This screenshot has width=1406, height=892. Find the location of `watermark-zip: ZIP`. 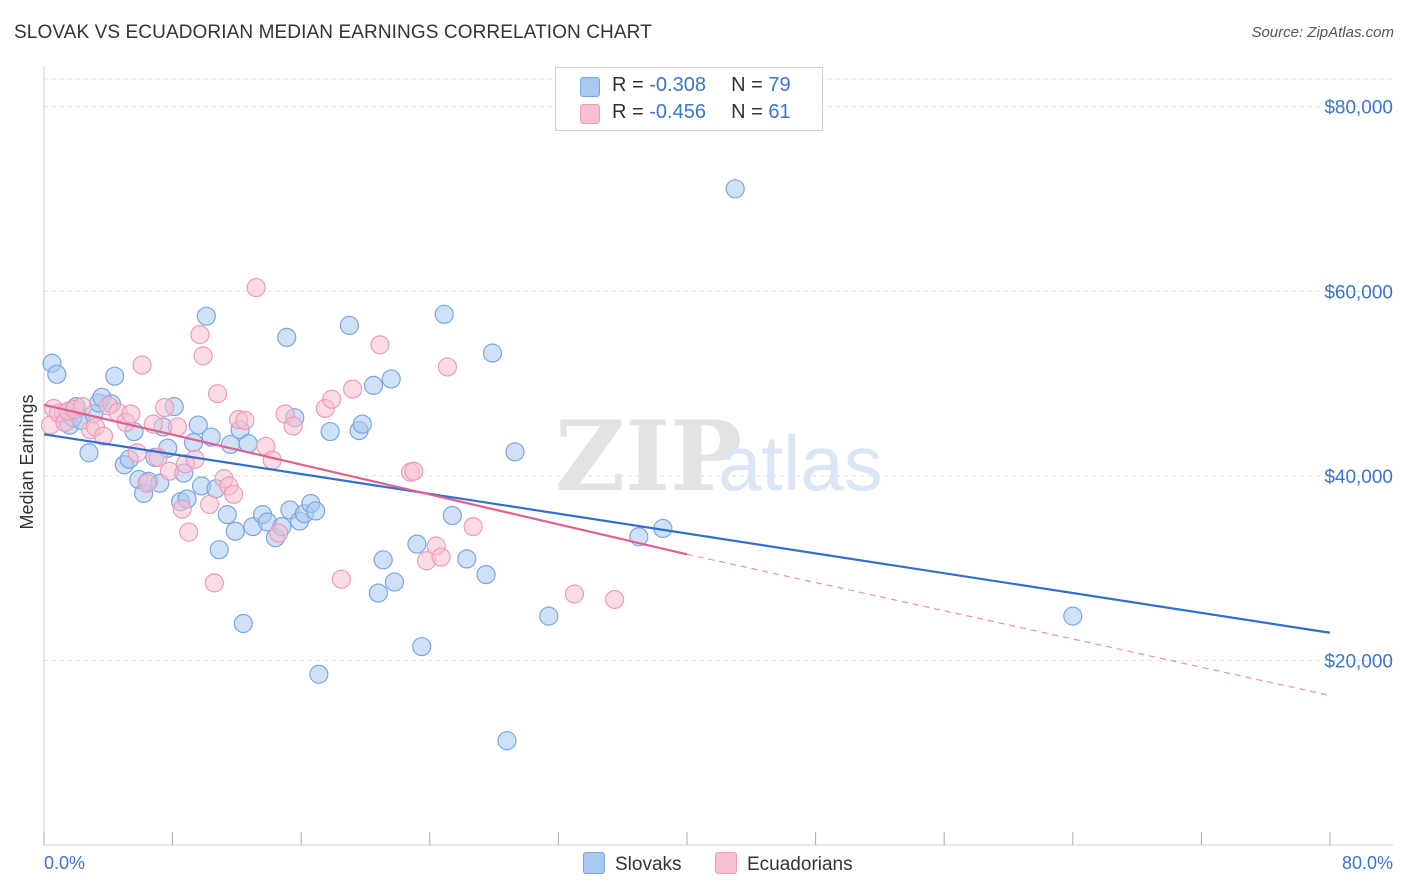

watermark-zip: ZIP is located at coordinates (648, 456).